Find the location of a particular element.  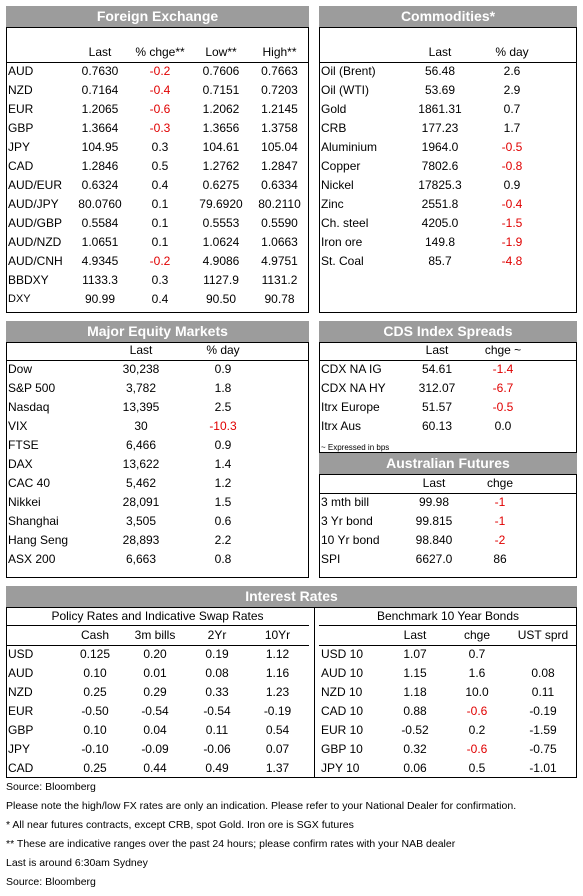

equity-row: CAC 40 5,462 1.2 is located at coordinates (157, 483).